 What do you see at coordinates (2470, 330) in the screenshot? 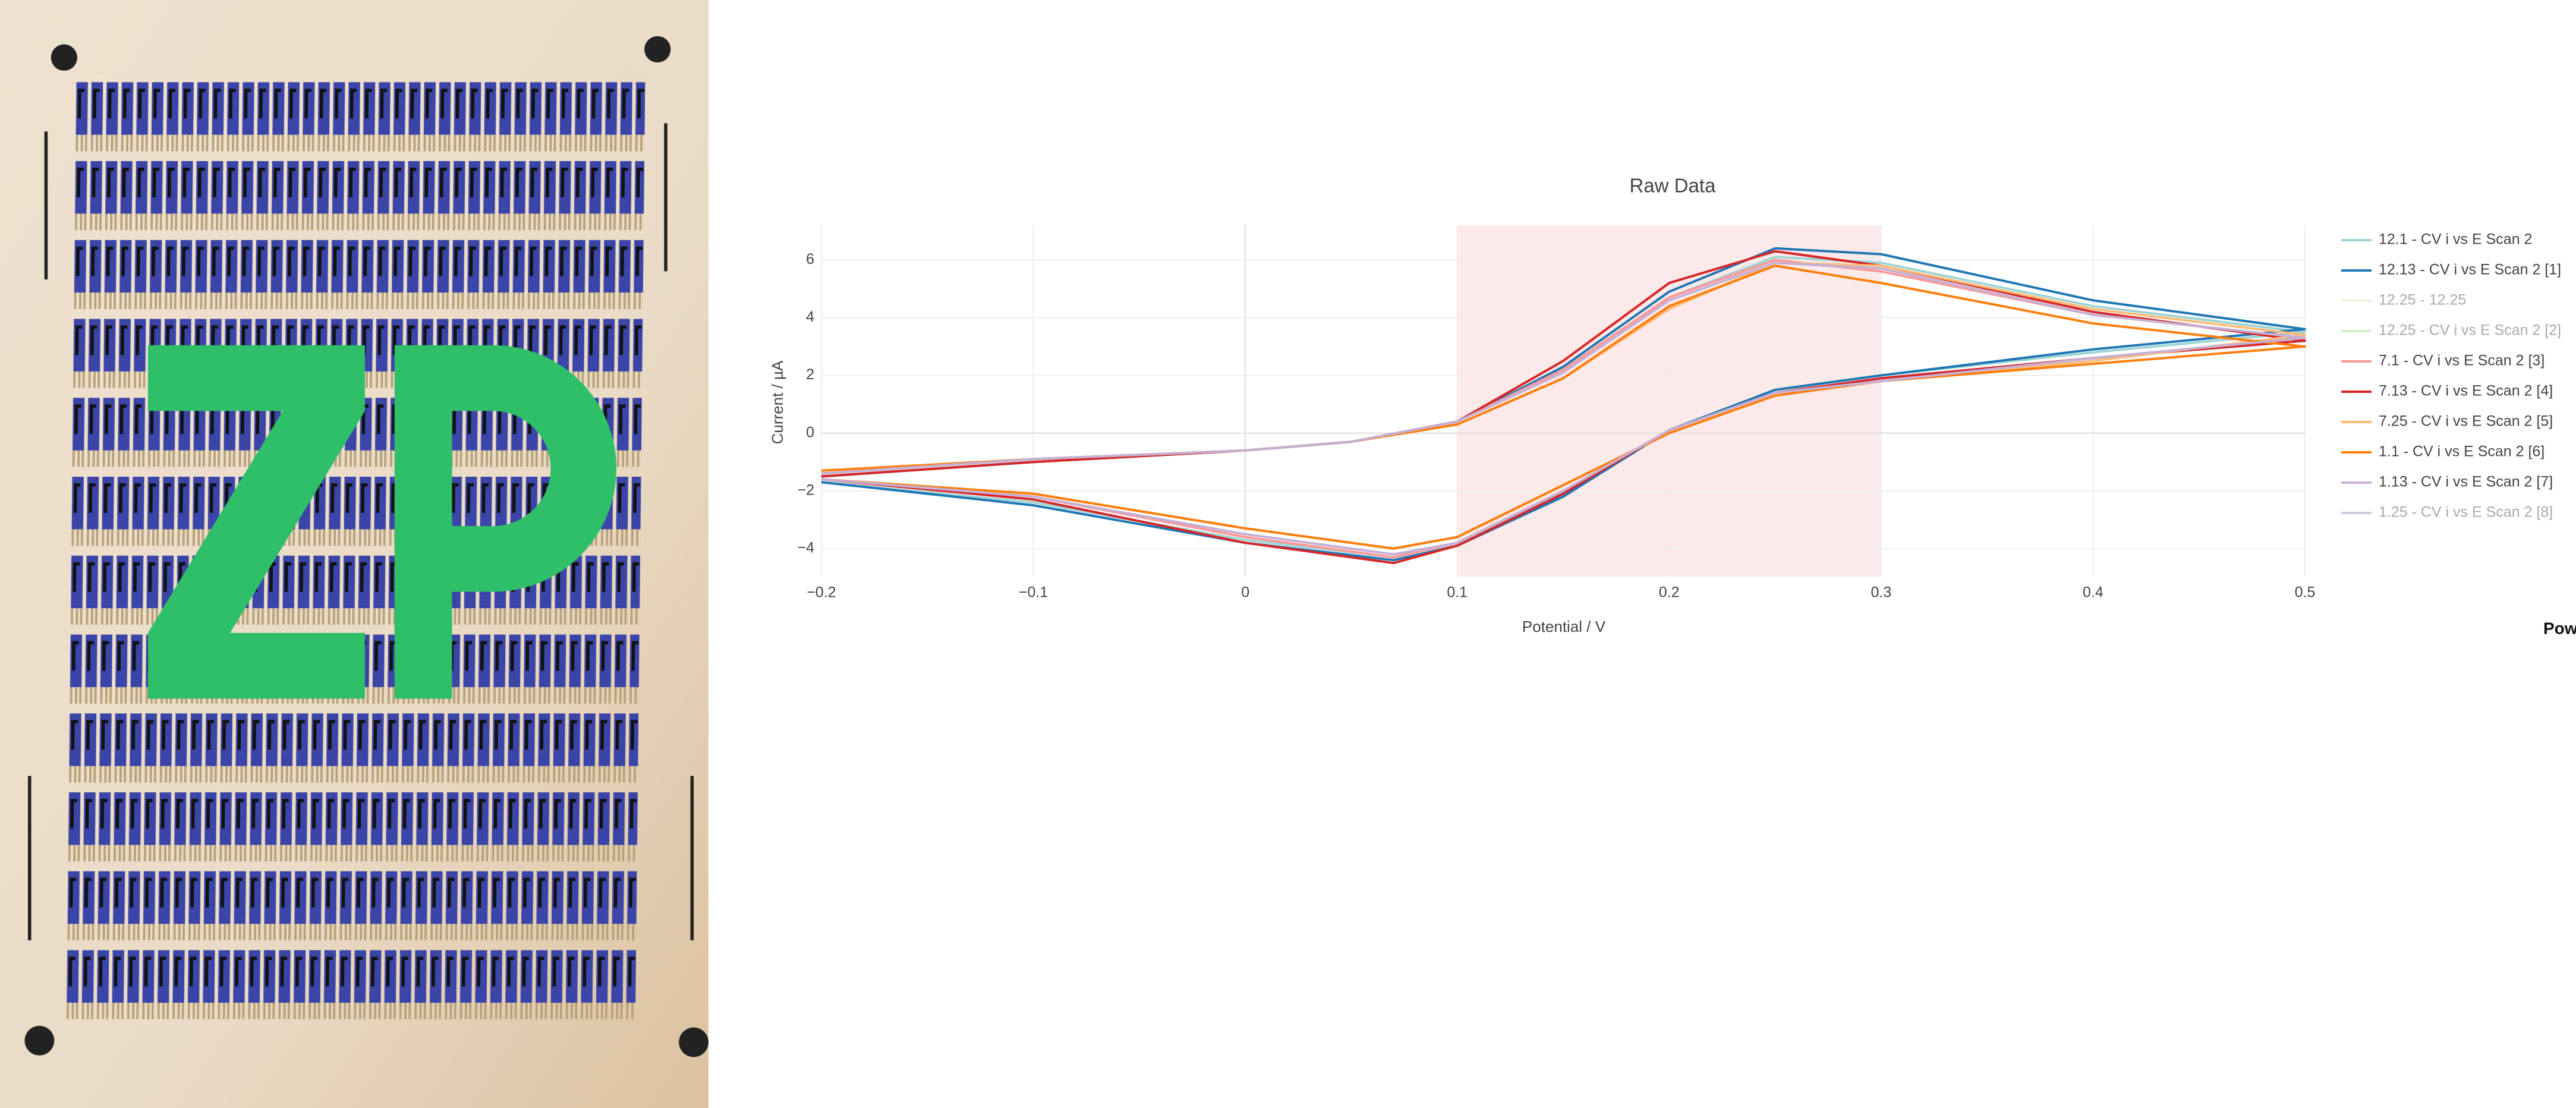
I see `legend-label: 12.25 - CV i vs E Scan 2 [2]` at bounding box center [2470, 330].